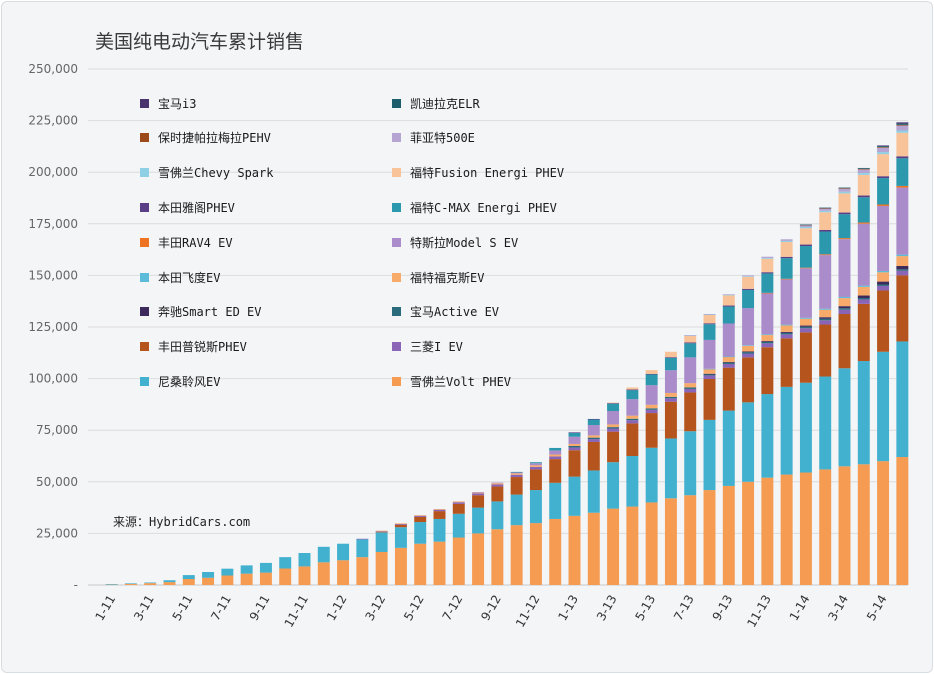 The width and height of the screenshot is (934, 674). What do you see at coordinates (195, 242) in the screenshot?
I see `legend-label: 丰田RAV4 EV` at bounding box center [195, 242].